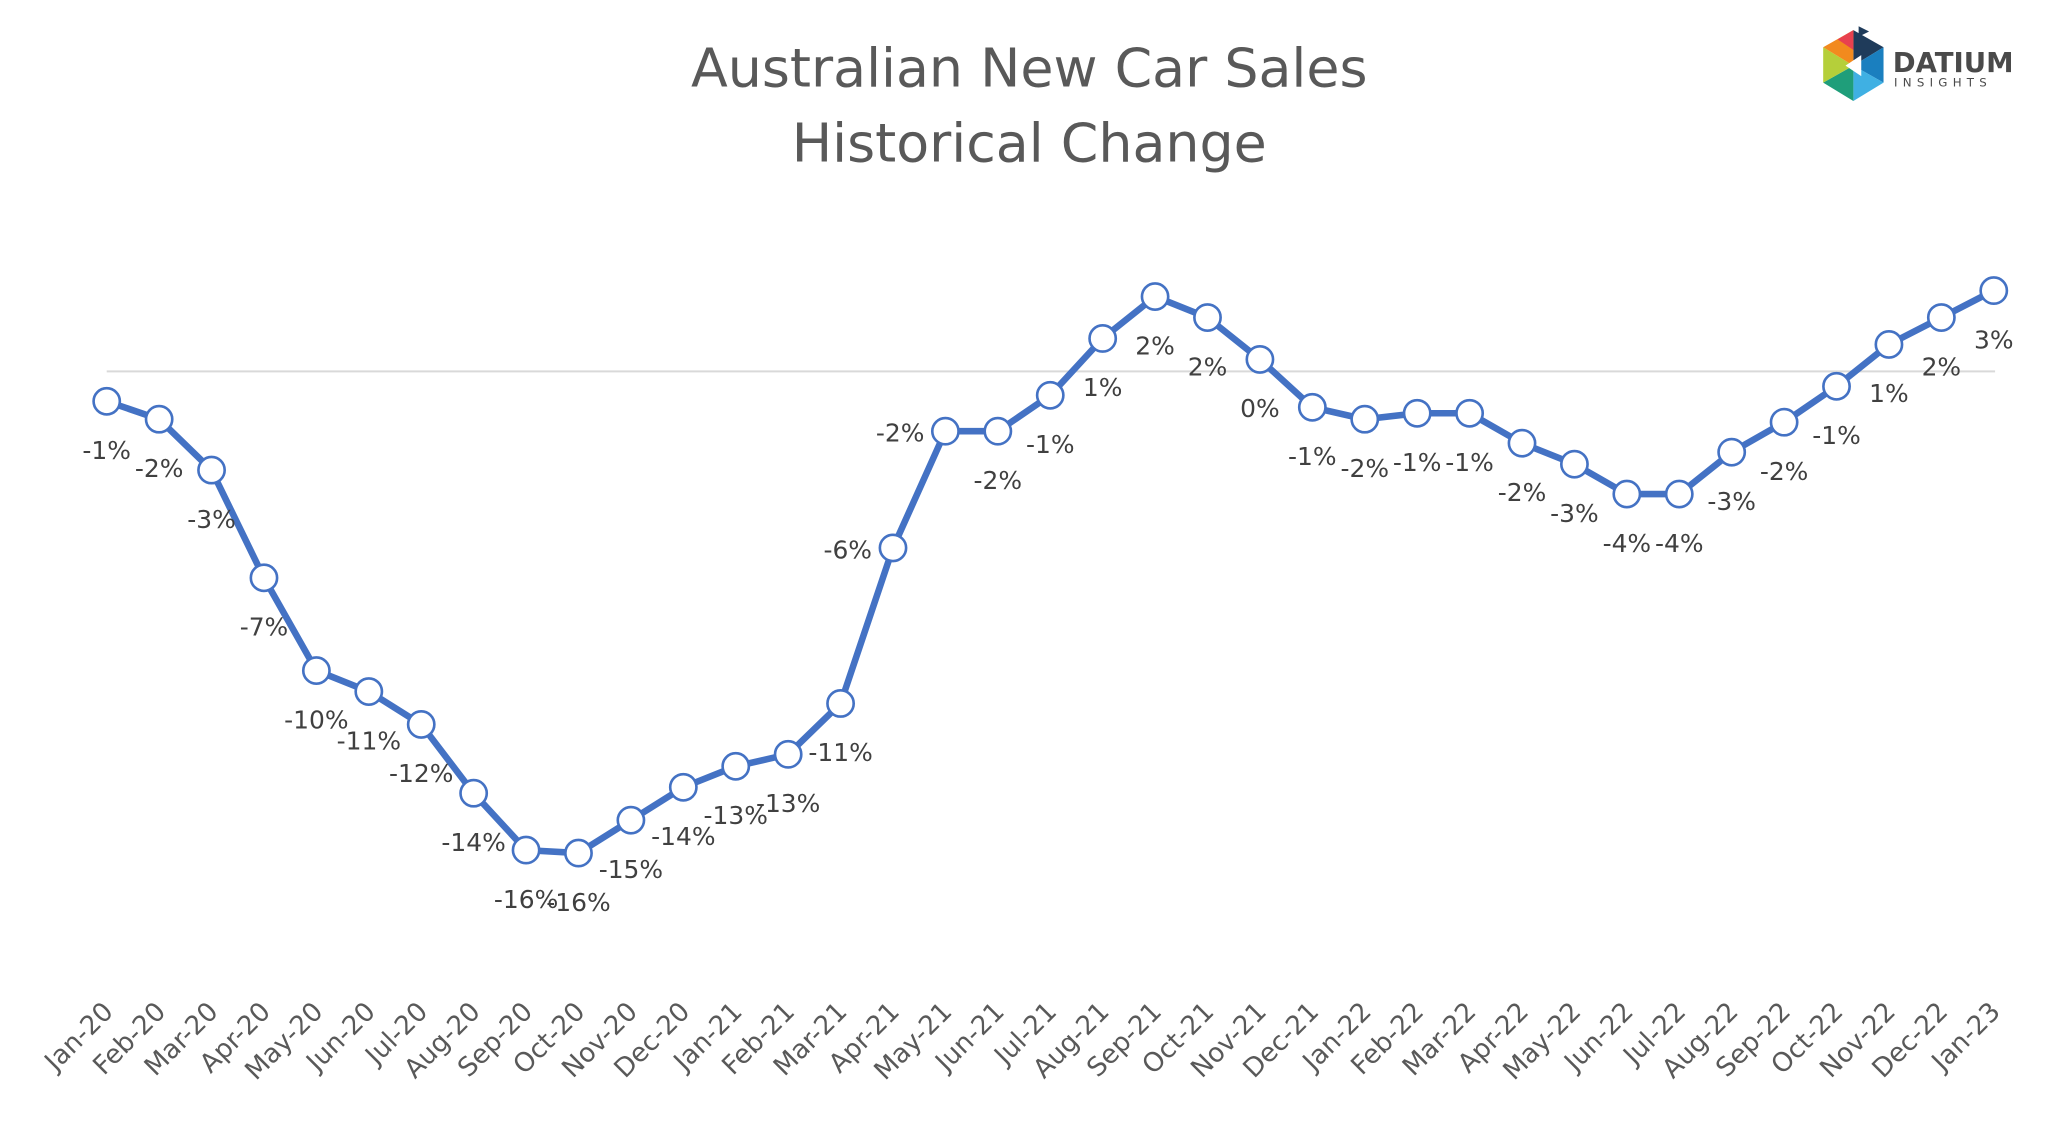  What do you see at coordinates (1029, 68) in the screenshot?
I see `chart-title-line-1: Australian New Car Sales` at bounding box center [1029, 68].